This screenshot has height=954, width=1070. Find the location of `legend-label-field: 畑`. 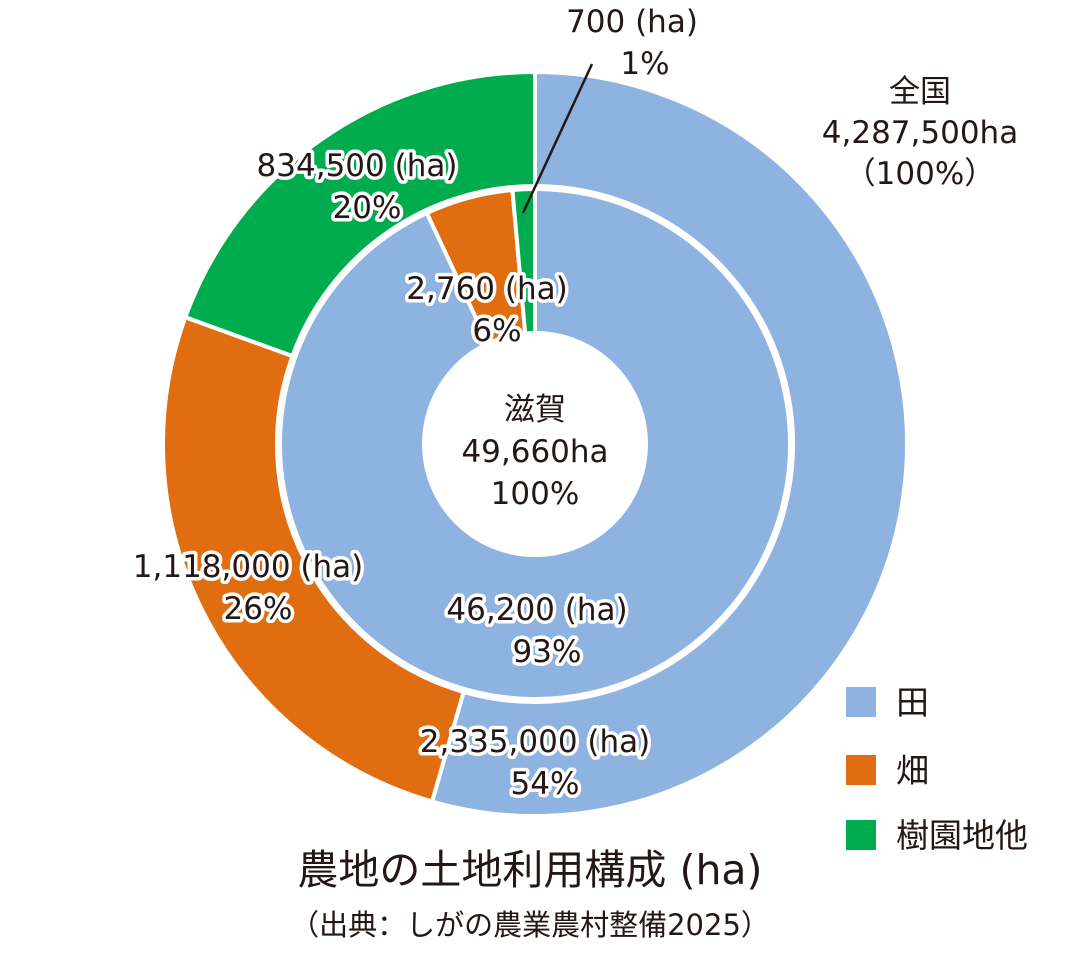

legend-label-field: 畑 is located at coordinates (912, 770).